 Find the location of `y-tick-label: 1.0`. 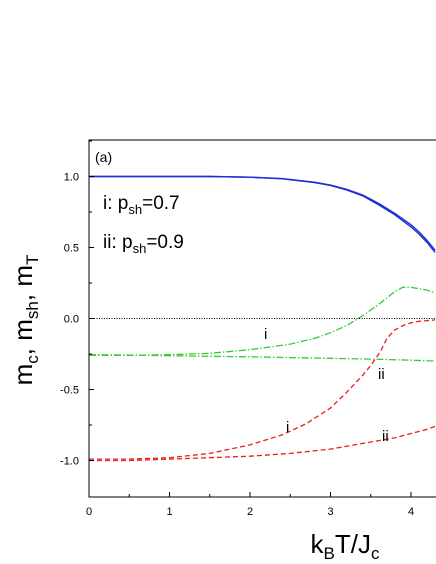

y-tick-label: 1.0 is located at coordinates (71, 178).